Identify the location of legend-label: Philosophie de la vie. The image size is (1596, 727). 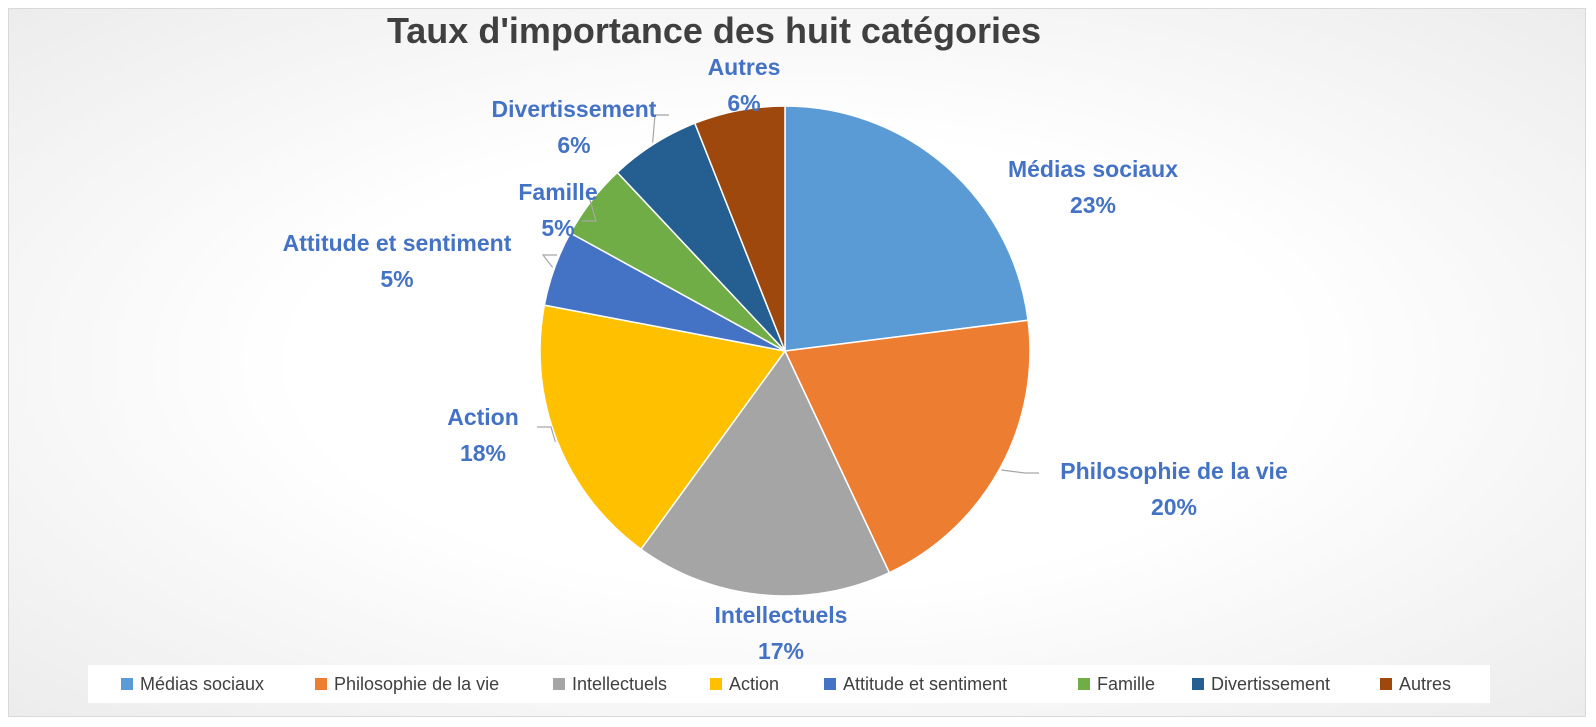
(416, 684).